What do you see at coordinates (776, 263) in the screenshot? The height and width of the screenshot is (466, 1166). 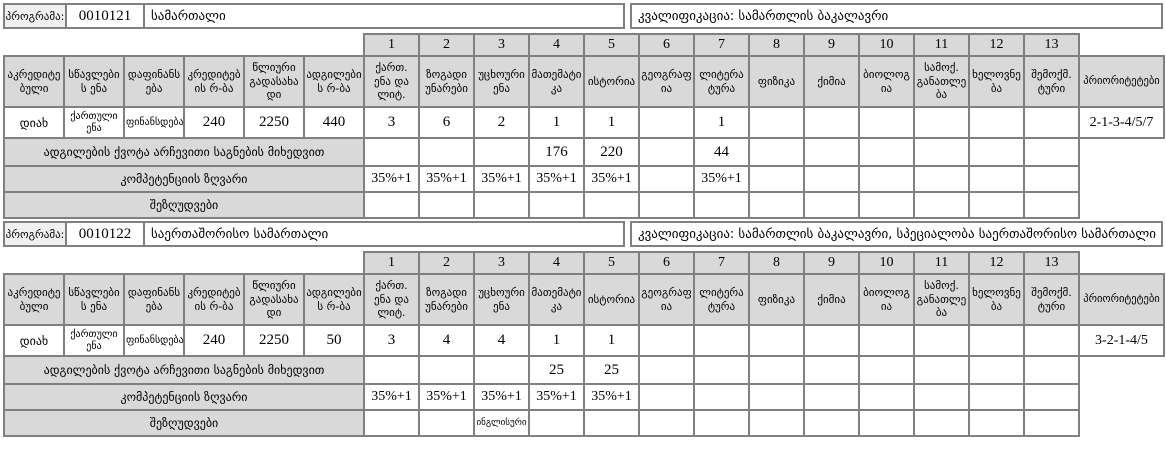 I see `subject-number-cell: 8` at bounding box center [776, 263].